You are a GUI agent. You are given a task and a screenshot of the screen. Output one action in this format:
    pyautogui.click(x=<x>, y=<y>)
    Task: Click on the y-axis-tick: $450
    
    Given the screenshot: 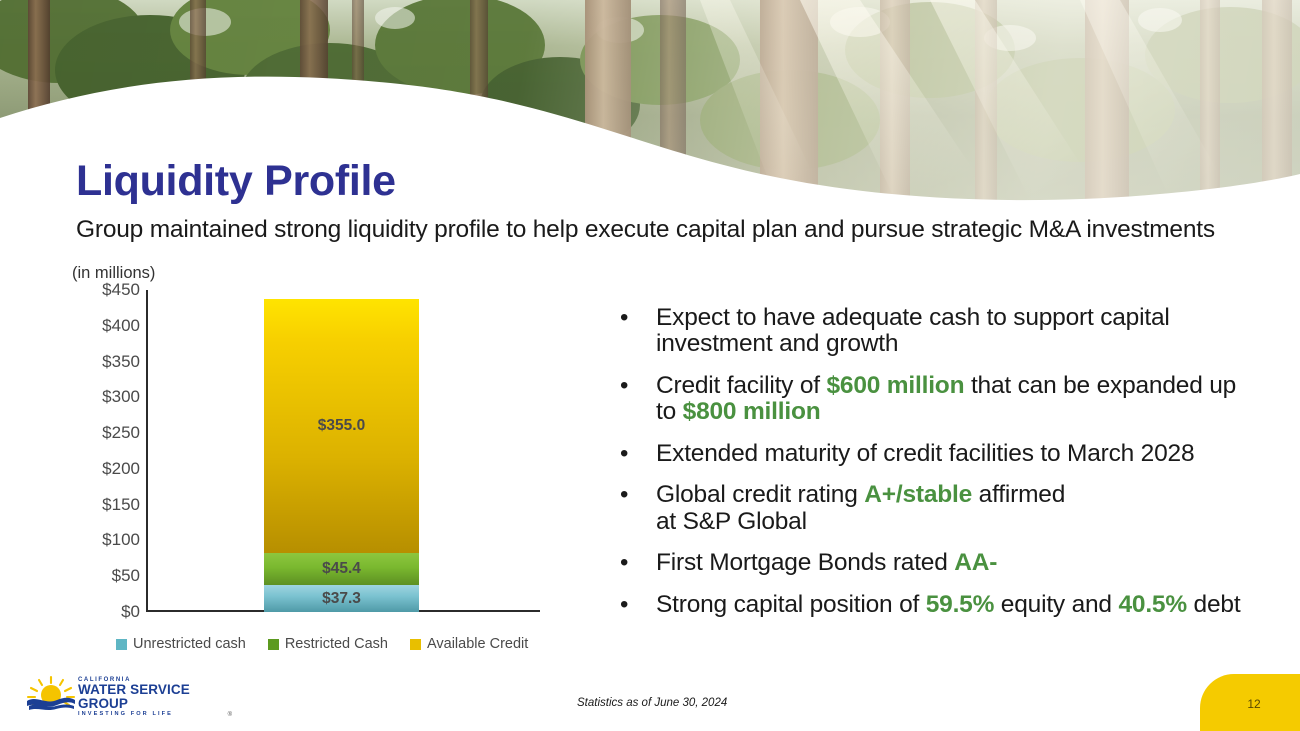 What is the action you would take?
    pyautogui.click(x=121, y=289)
    